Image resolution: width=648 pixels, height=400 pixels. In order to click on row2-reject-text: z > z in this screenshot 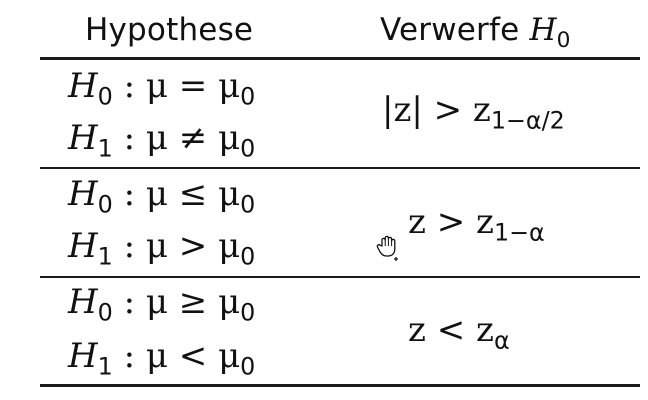, I will do `click(451, 222)`.